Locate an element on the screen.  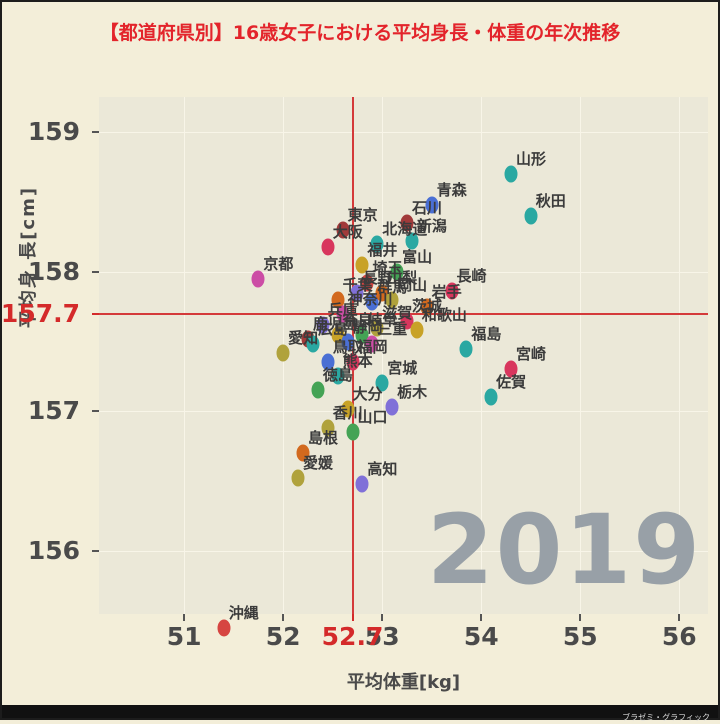
data-point-label: 山梨 is located at coordinates (402, 277).